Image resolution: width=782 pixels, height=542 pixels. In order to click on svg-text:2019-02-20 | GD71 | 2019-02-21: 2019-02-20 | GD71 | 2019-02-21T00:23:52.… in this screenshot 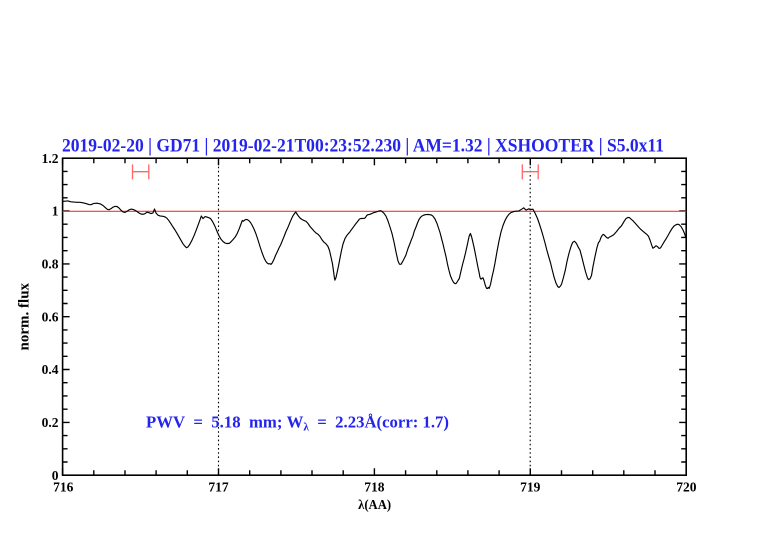, I will do `click(363, 146)`.